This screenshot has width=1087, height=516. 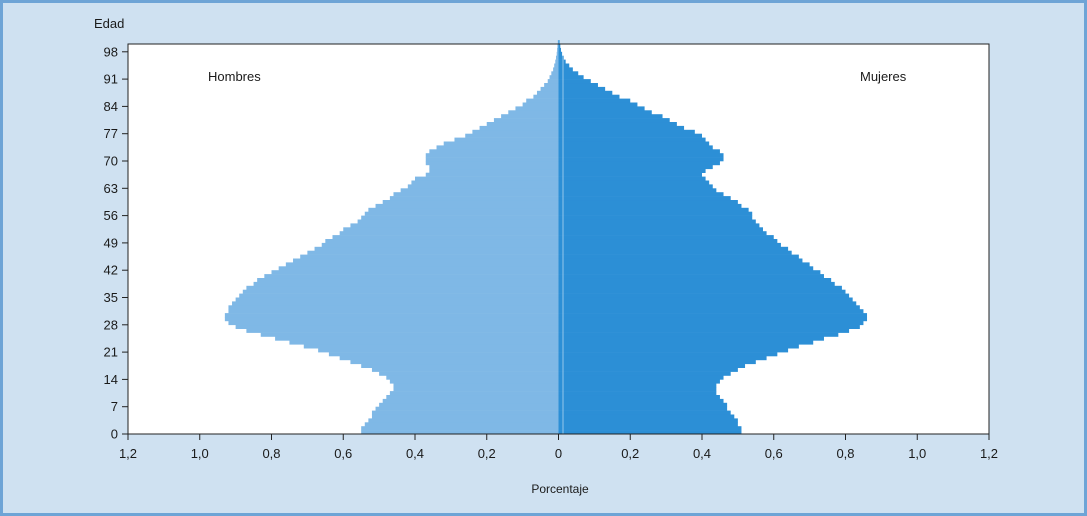 What do you see at coordinates (989, 453) in the screenshot?
I see `x-tick-label: 1,2` at bounding box center [989, 453].